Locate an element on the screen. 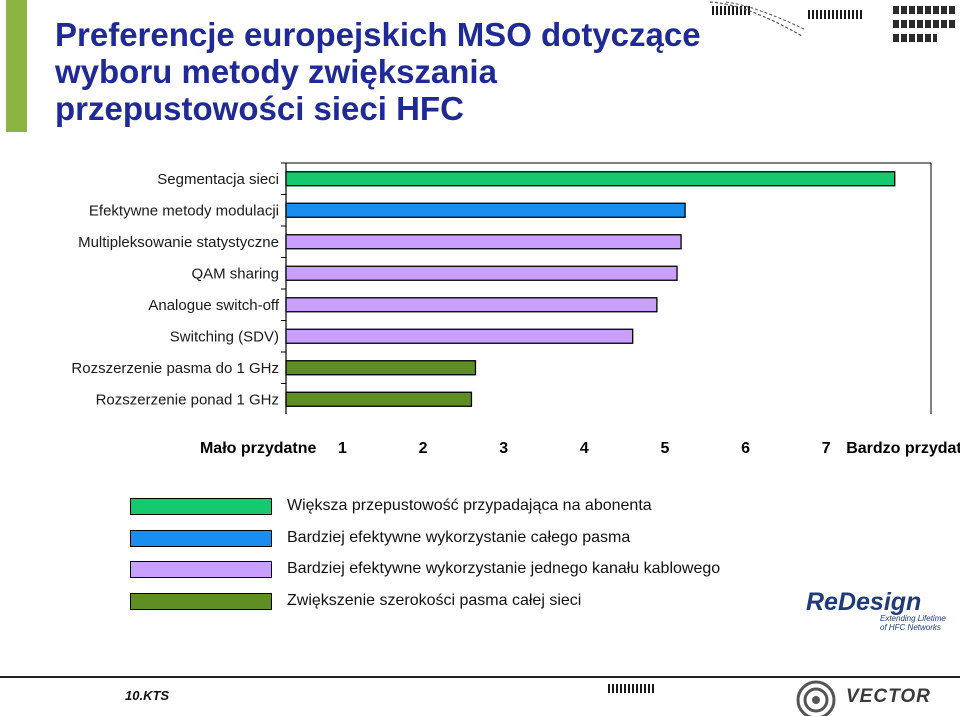  vector-logo-icon is located at coordinates (816, 698).